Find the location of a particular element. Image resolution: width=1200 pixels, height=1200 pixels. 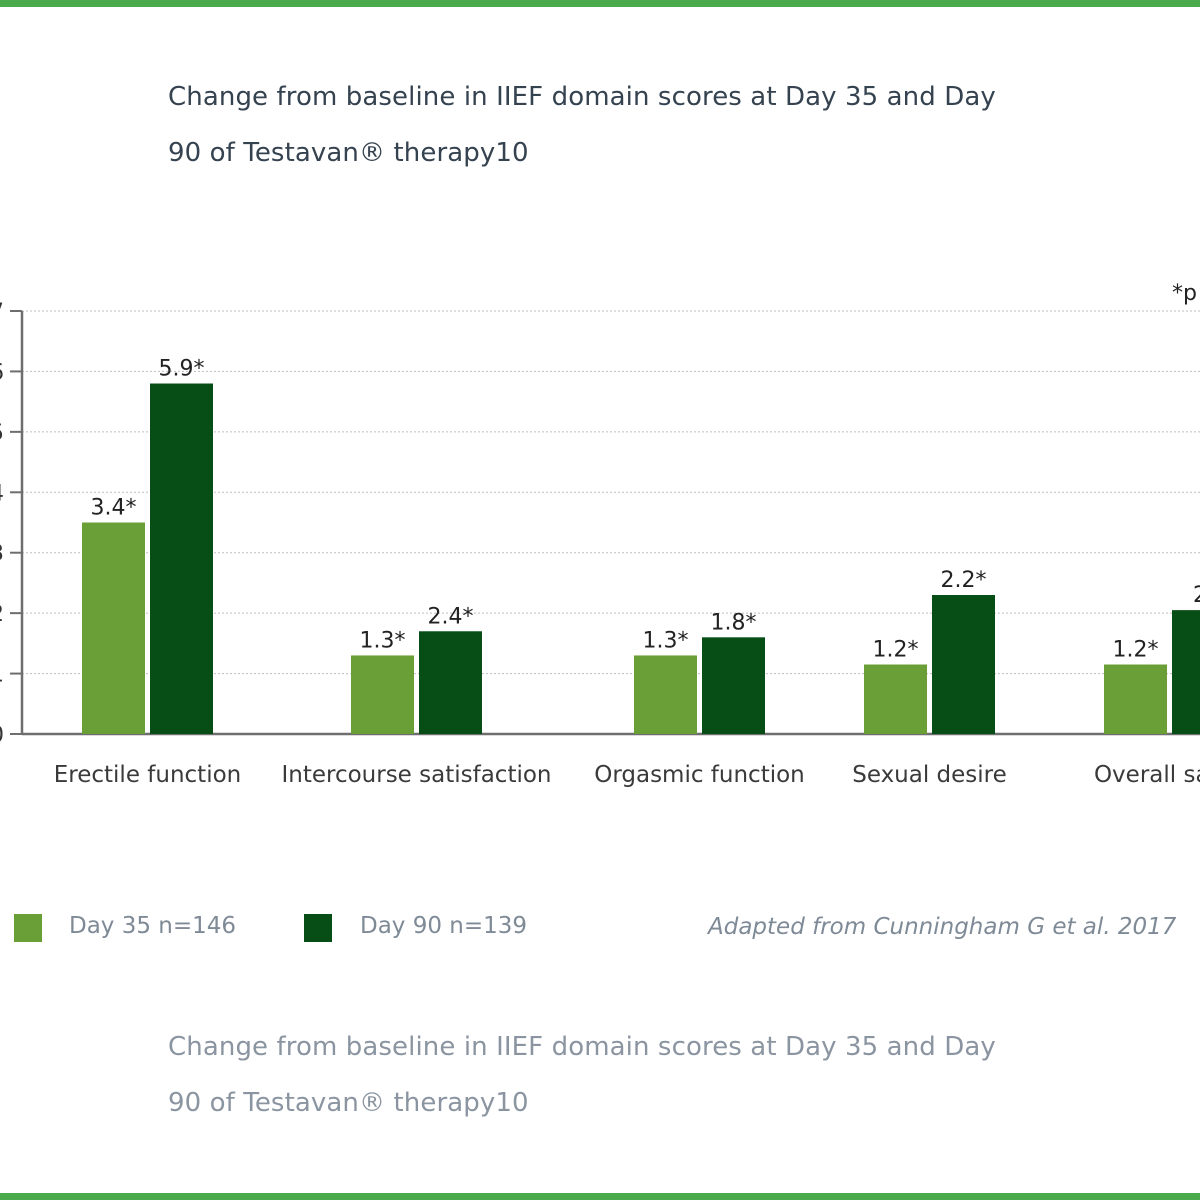

bar-value-label: 2.4* is located at coordinates (451, 616).